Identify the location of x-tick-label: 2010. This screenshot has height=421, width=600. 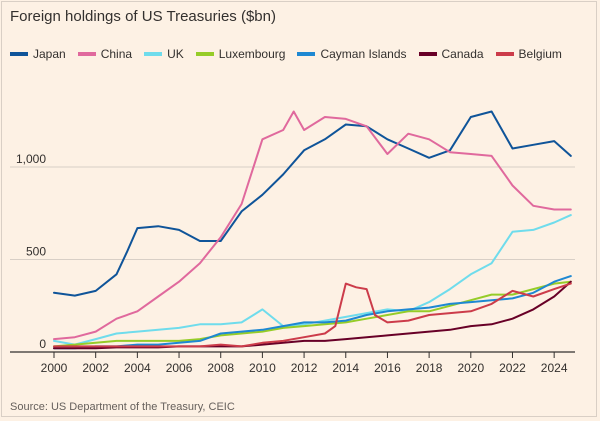
(262, 368).